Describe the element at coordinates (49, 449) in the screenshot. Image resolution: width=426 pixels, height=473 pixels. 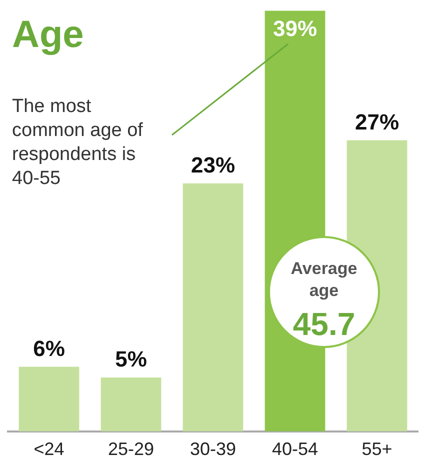
I see `x-tick-label: <24` at that location.